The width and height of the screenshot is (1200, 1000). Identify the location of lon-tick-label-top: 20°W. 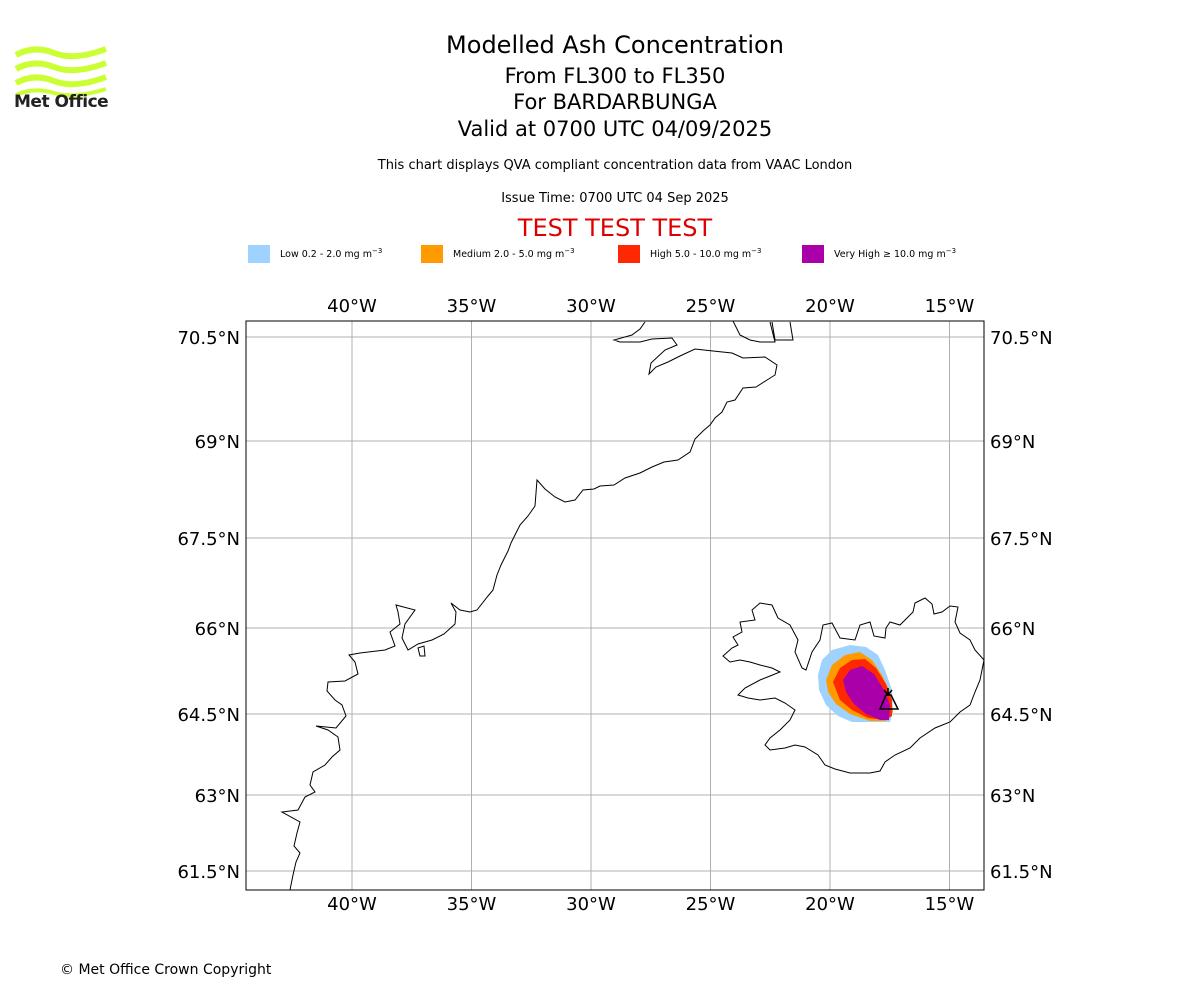
(830, 306).